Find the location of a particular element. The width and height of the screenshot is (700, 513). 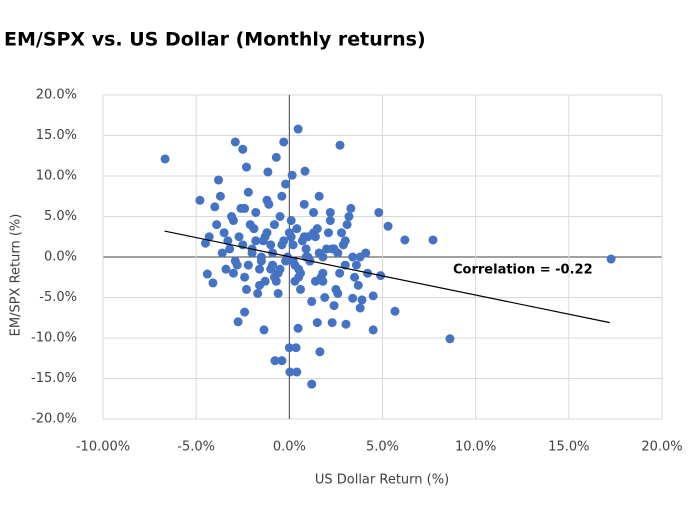

annotation: Correlation = -0.22 is located at coordinates (523, 270).